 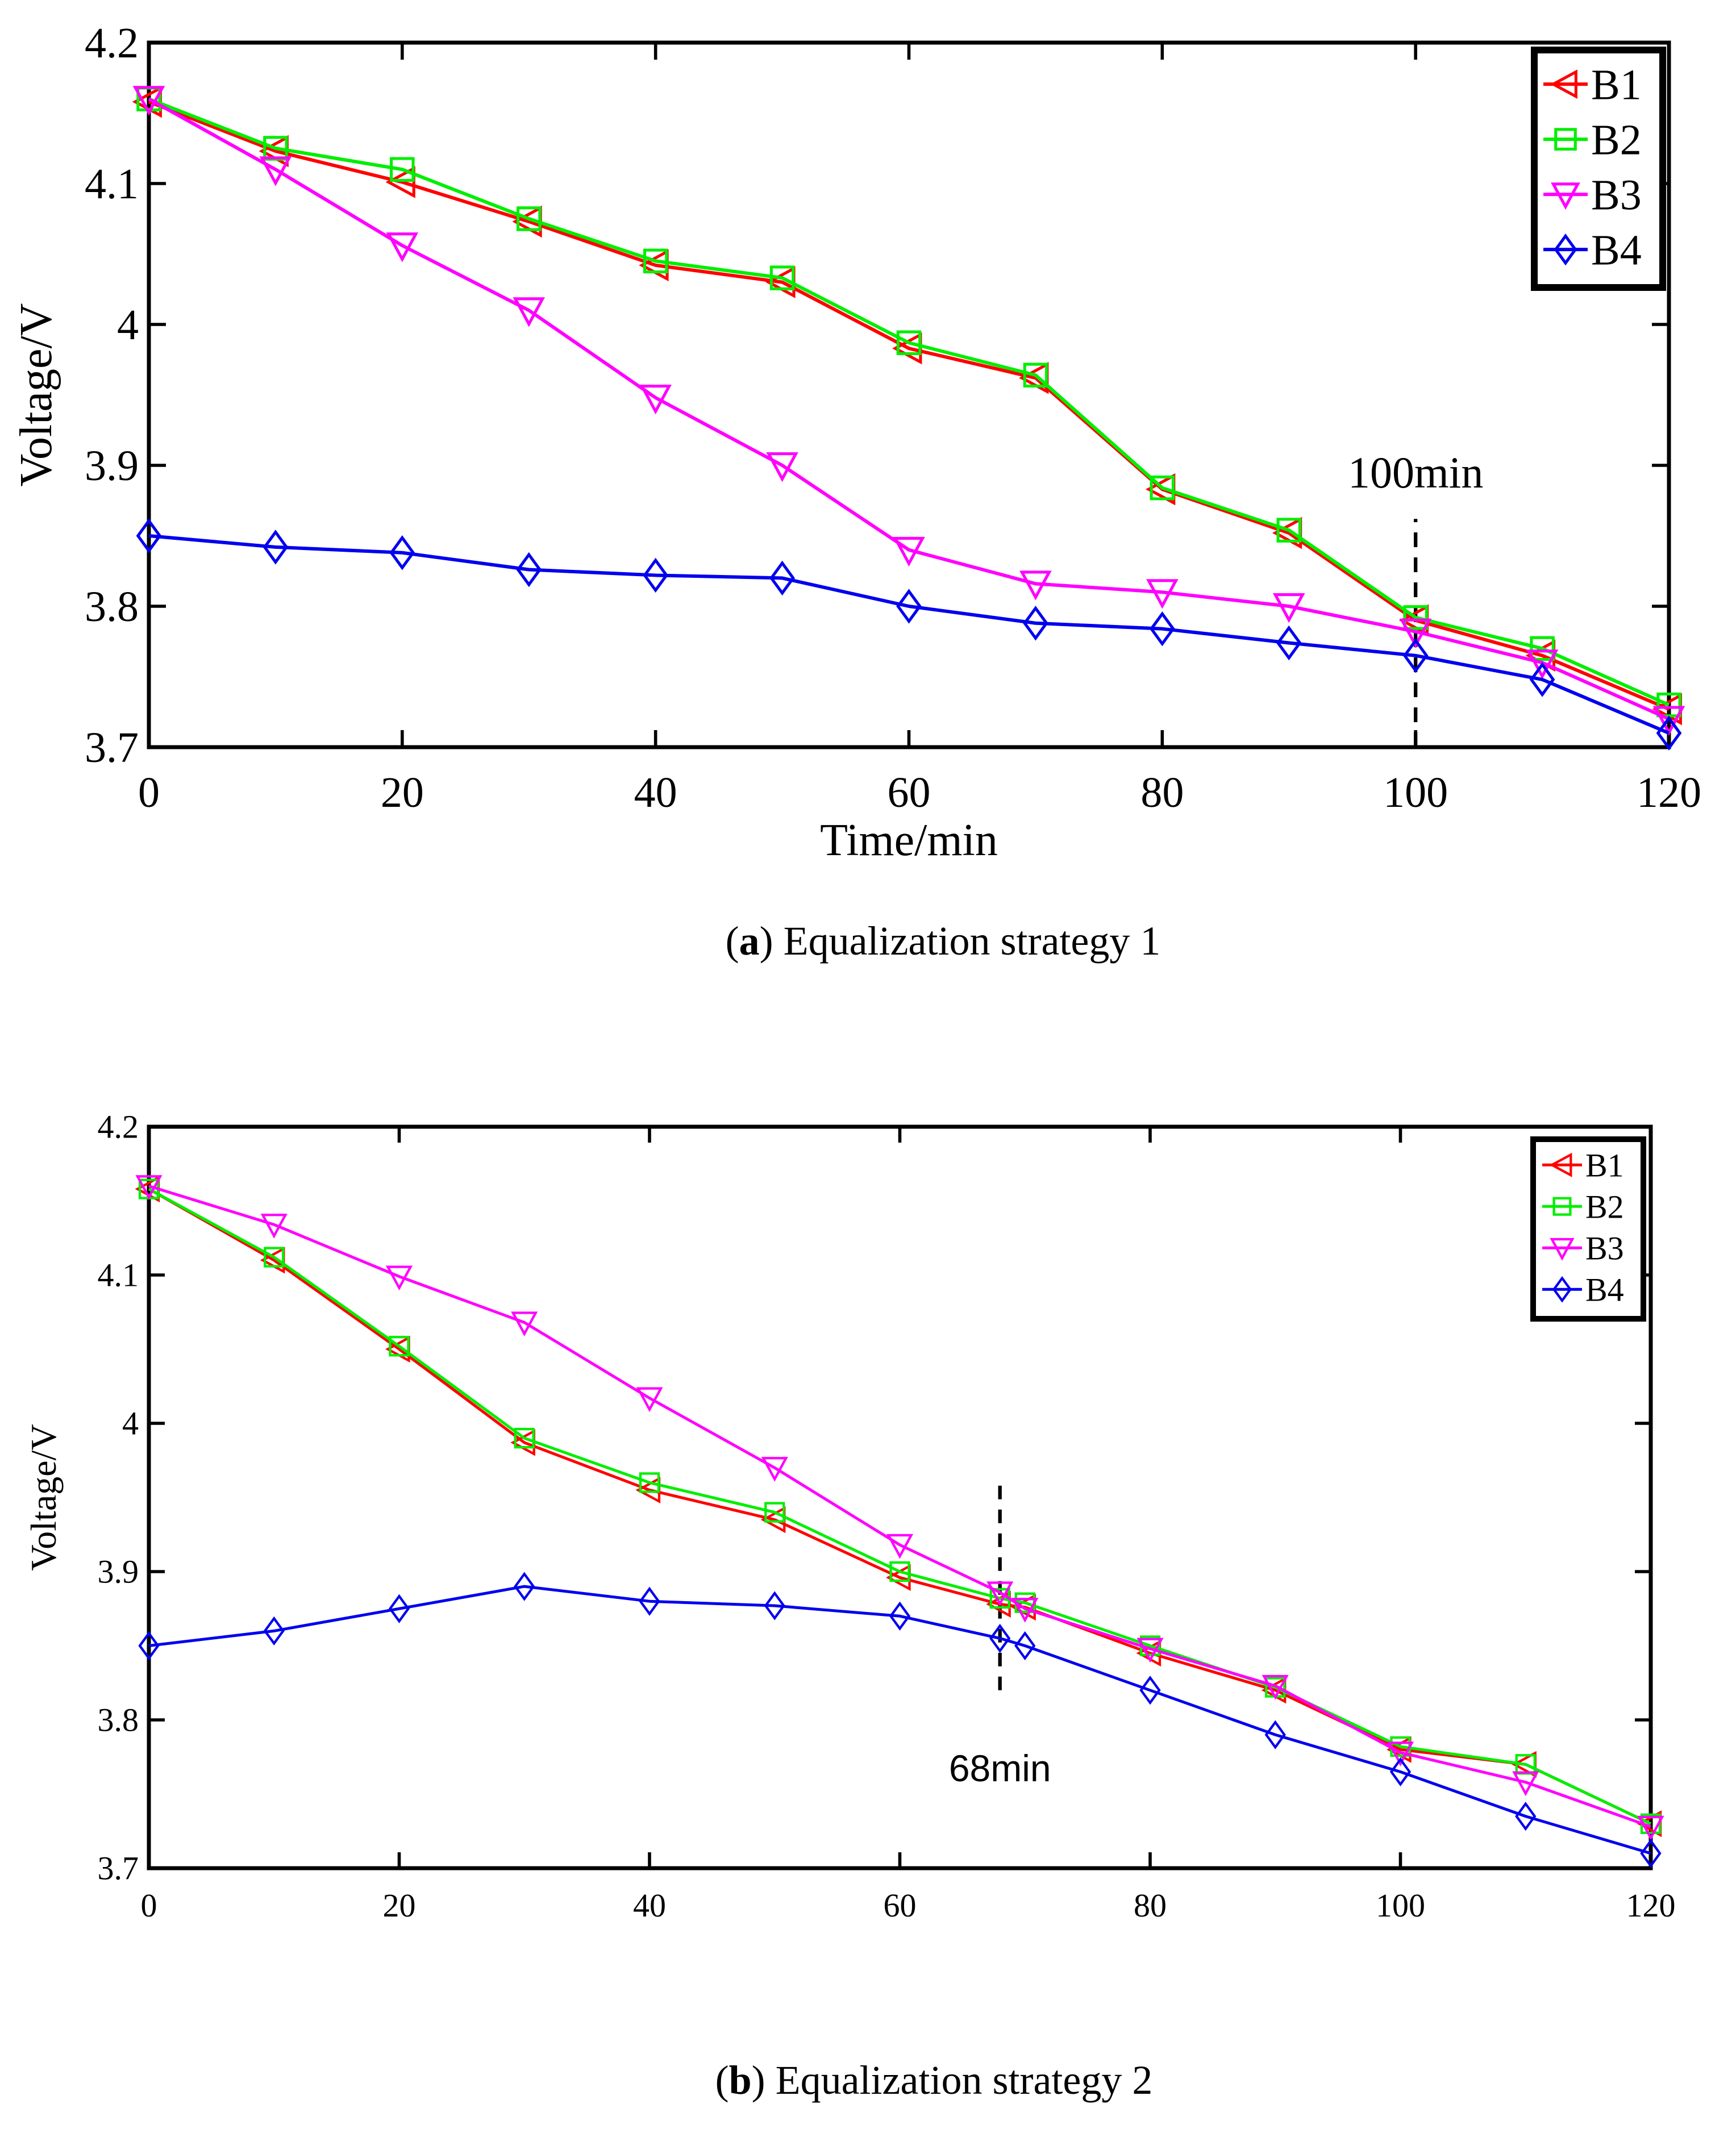 What do you see at coordinates (1415, 792) in the screenshot?
I see `x-tick-label-a-5: 100` at bounding box center [1415, 792].